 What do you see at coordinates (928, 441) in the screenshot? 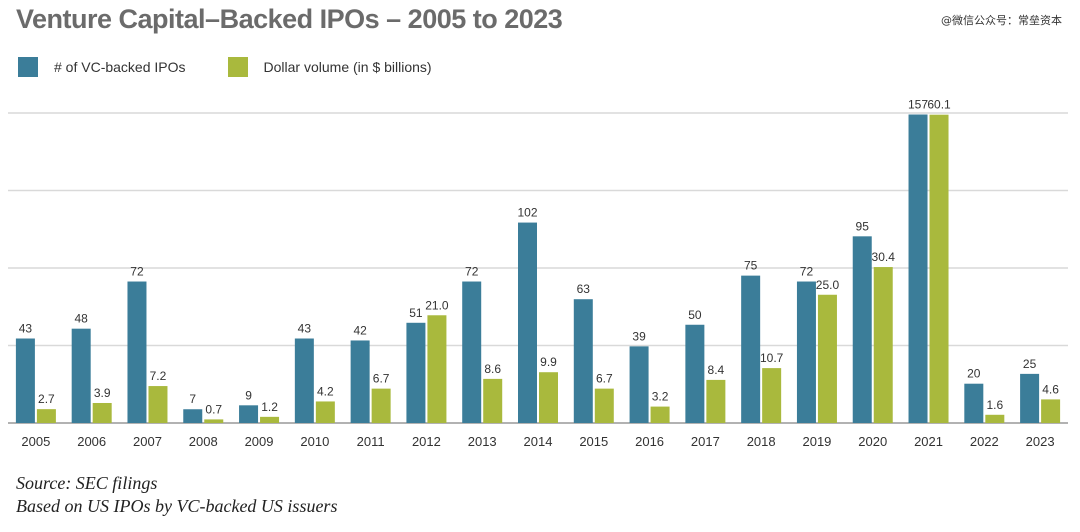
I see `x-tick-label-2021: 2021` at bounding box center [928, 441].